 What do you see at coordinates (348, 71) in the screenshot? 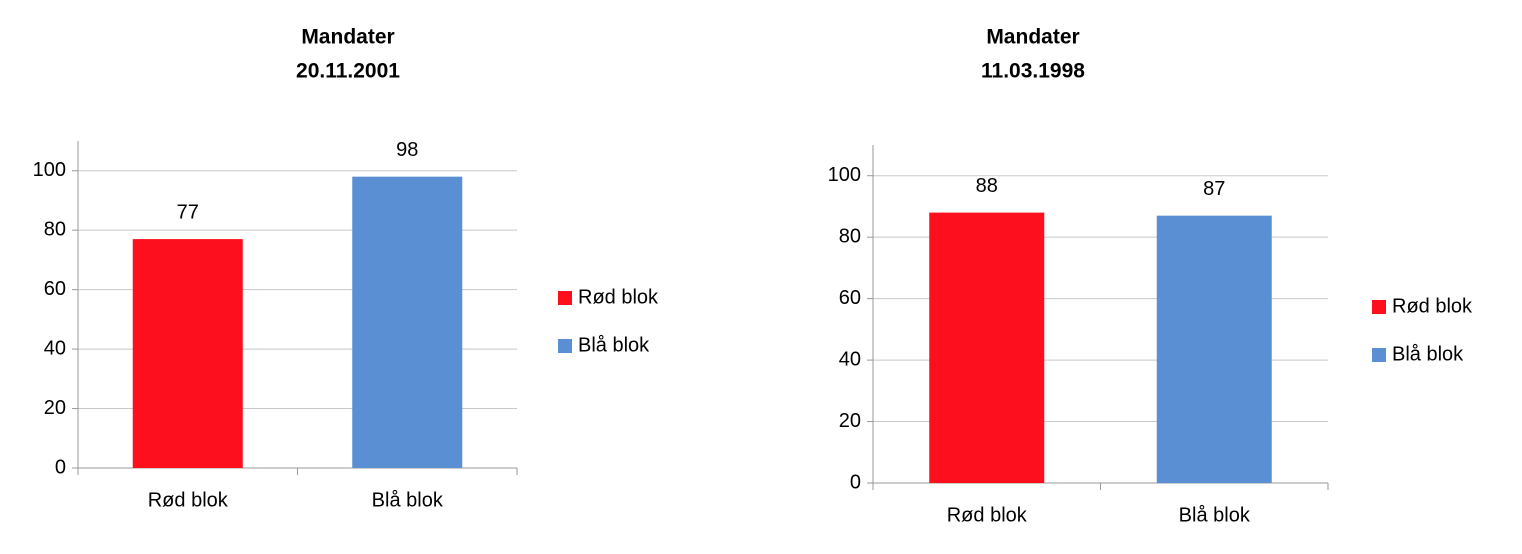
I see `chart-subtitle: 20.11.2001` at bounding box center [348, 71].